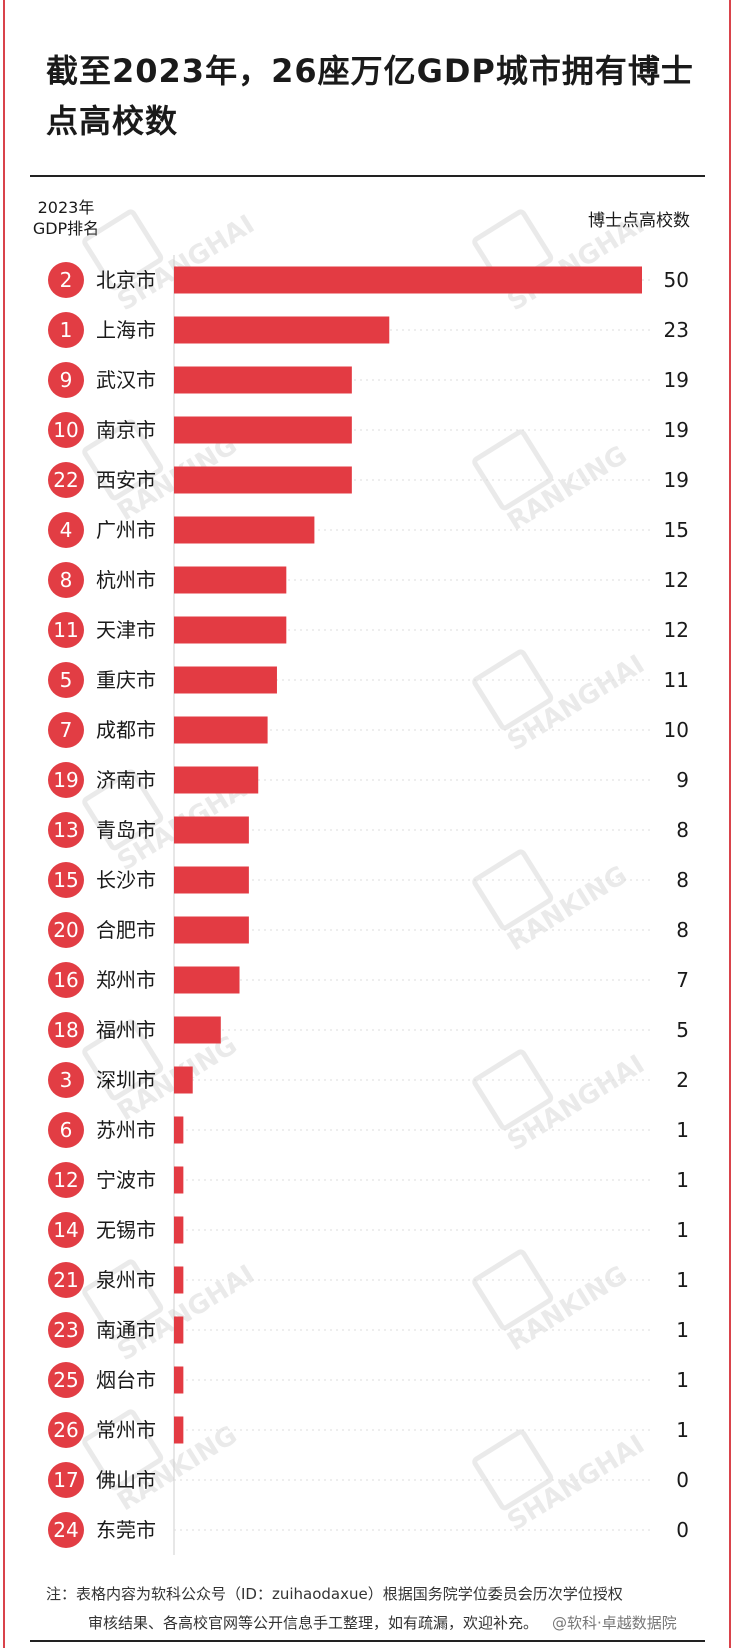 The image size is (734, 1648). I want to click on city-label: 广州市, so click(126, 530).